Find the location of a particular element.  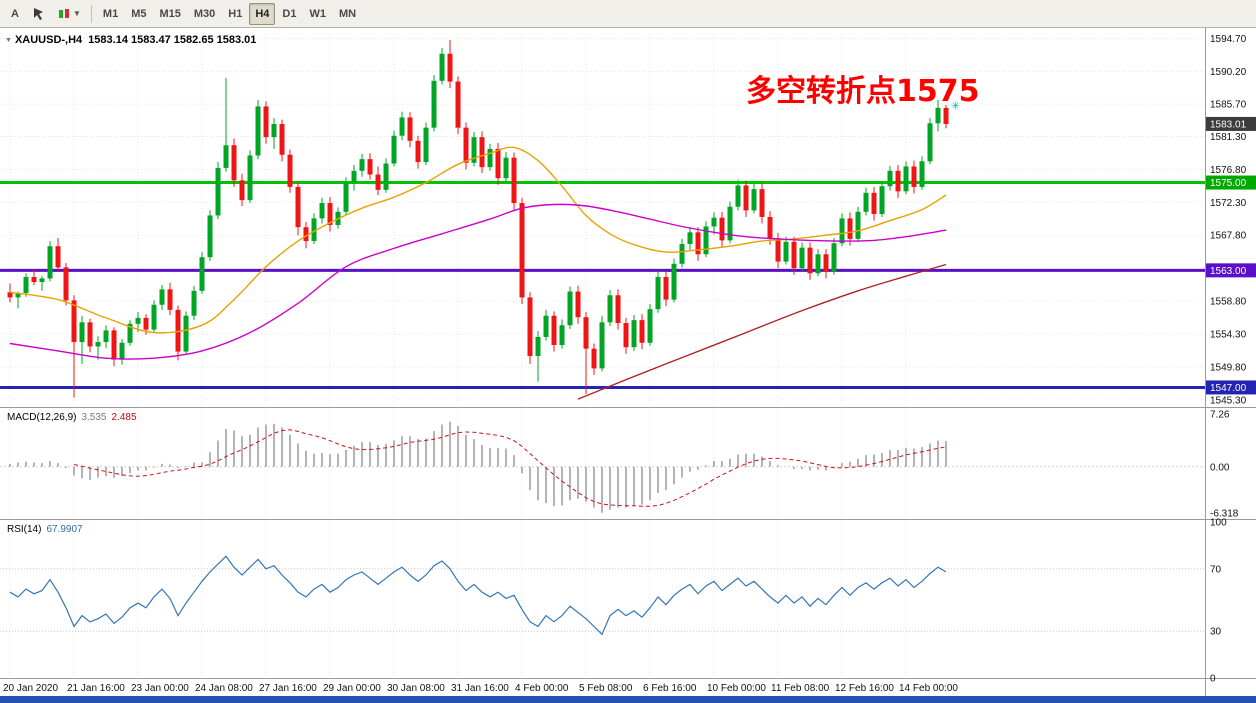

objects-dropdown-button: ▼ is located at coordinates (69, 14).